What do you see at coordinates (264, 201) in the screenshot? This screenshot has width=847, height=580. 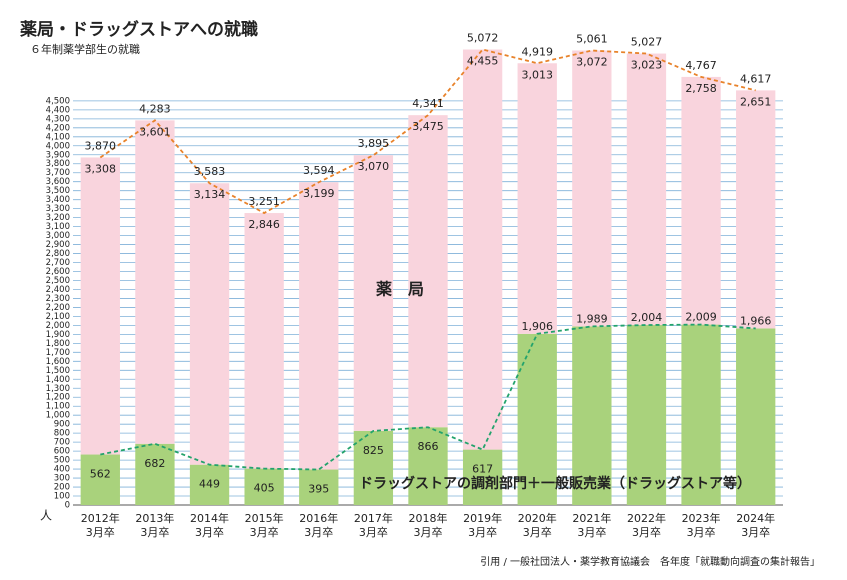 I see `total-label: 3,251` at bounding box center [264, 201].